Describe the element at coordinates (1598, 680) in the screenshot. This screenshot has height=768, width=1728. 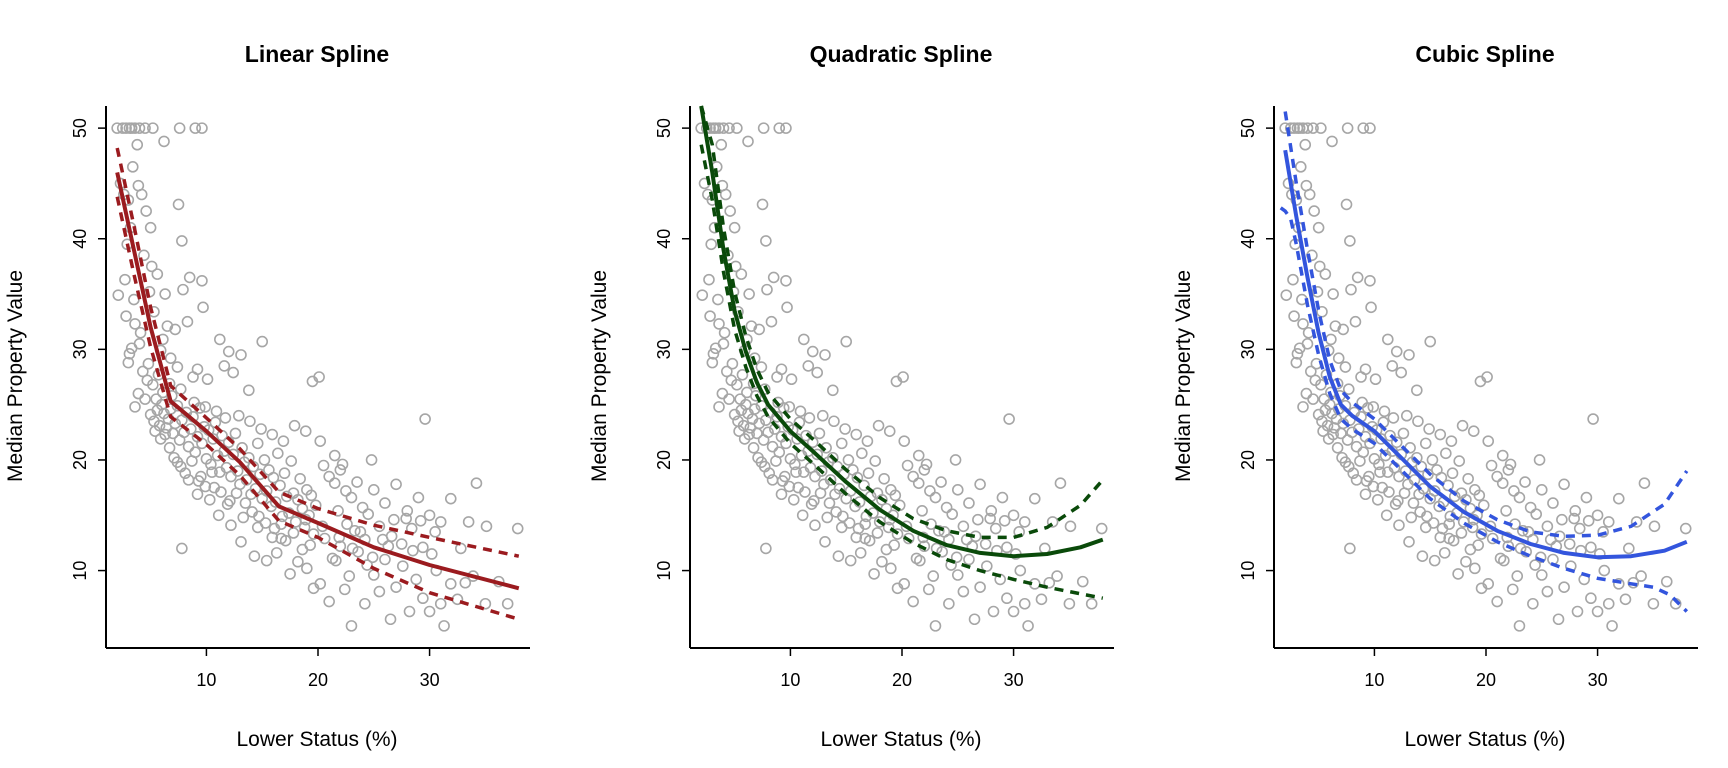
I see `x-tick-label: 30` at that location.